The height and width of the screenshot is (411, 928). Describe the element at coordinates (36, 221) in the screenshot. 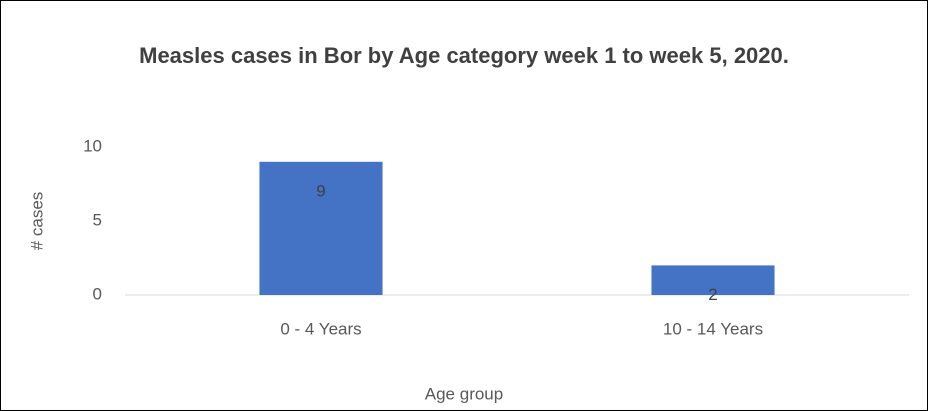

I see `y-axis-title: # cases` at that location.